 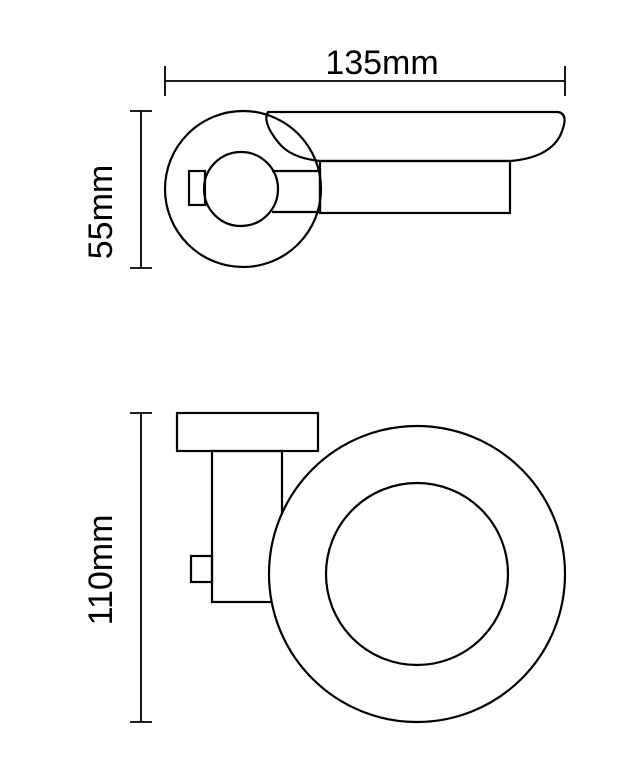 What do you see at coordinates (247, 432) in the screenshot?
I see `front-flange-plate` at bounding box center [247, 432].